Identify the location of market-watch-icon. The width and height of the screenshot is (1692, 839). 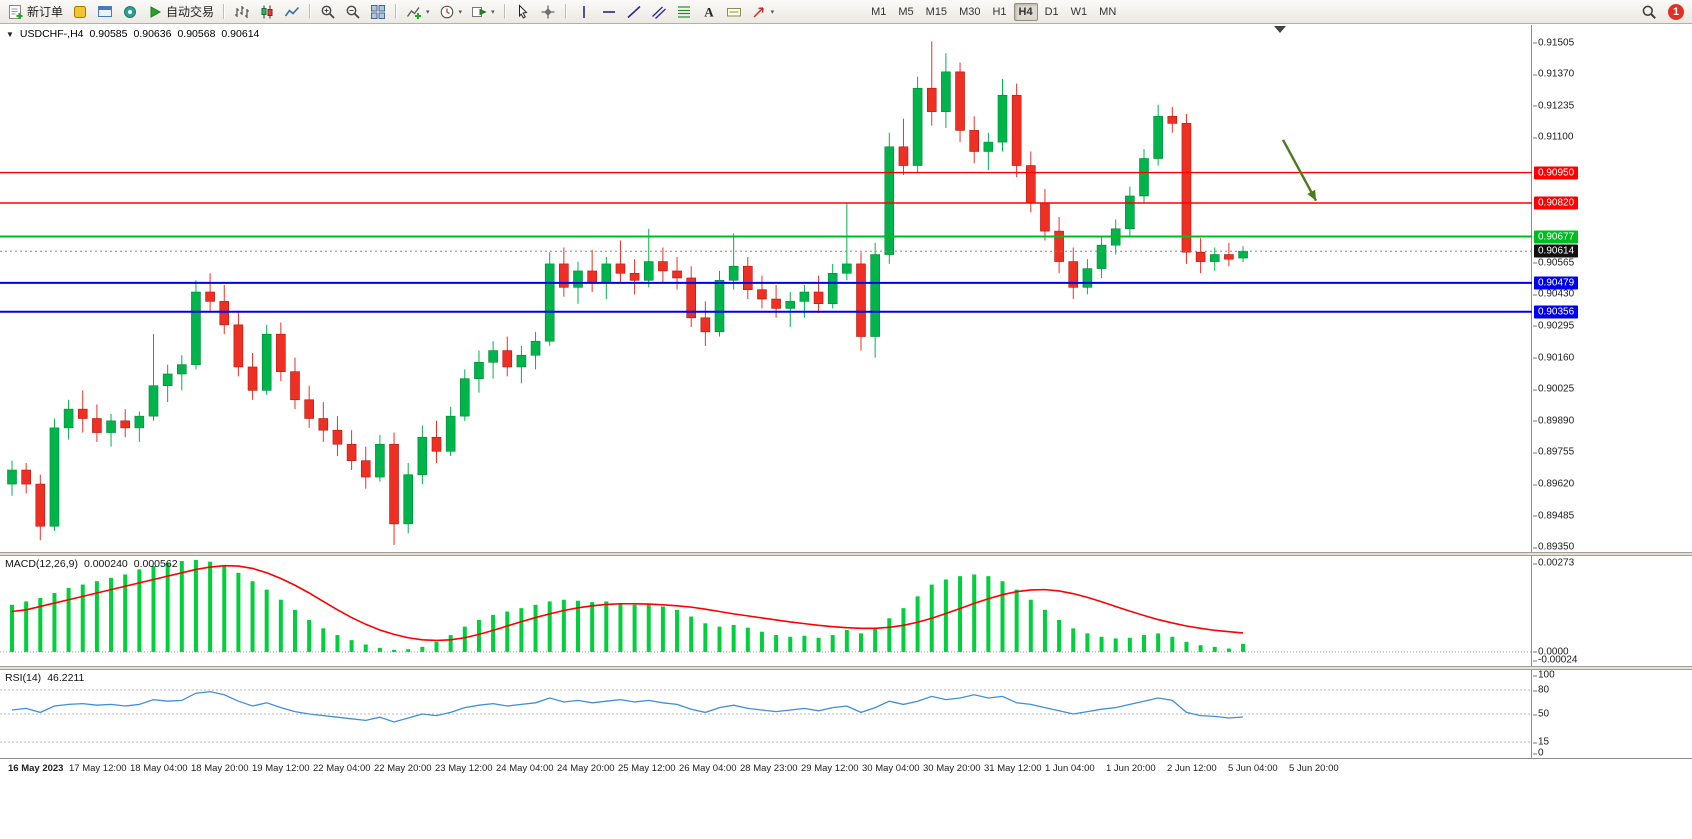
(105, 12).